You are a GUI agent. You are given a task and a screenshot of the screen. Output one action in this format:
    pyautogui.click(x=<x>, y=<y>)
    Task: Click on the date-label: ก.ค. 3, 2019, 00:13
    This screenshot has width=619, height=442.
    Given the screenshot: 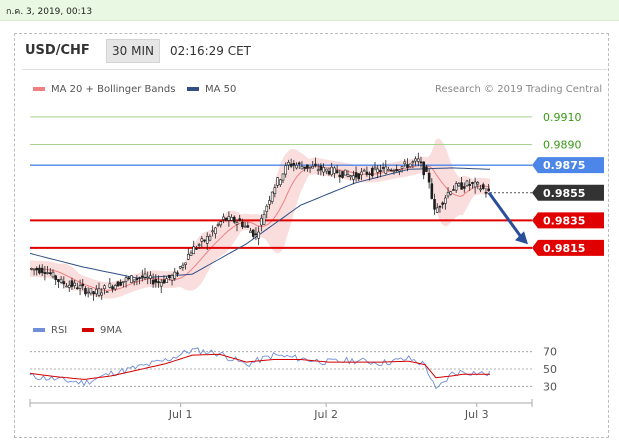 What is the action you would take?
    pyautogui.click(x=49, y=12)
    